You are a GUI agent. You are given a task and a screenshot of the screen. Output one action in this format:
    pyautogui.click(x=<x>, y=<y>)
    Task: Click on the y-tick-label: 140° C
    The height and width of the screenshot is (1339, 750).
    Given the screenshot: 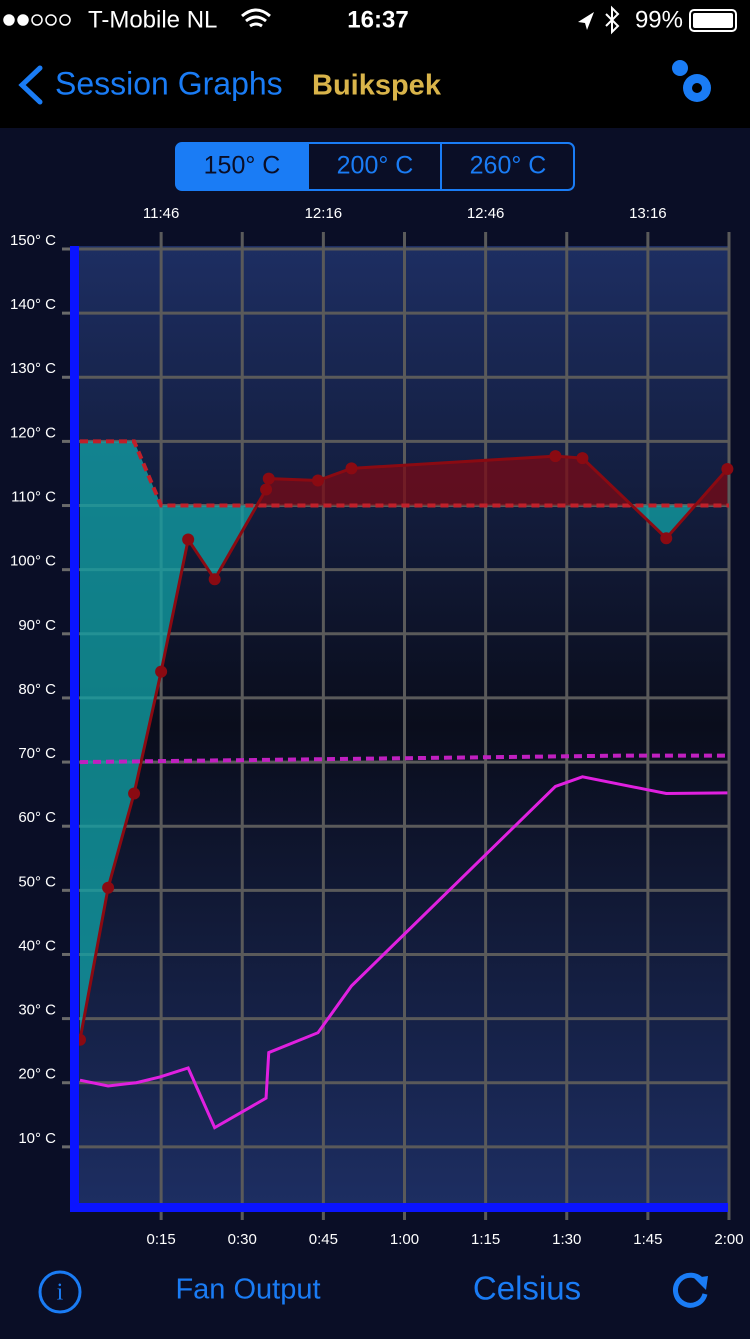 What is the action you would take?
    pyautogui.click(x=33, y=304)
    